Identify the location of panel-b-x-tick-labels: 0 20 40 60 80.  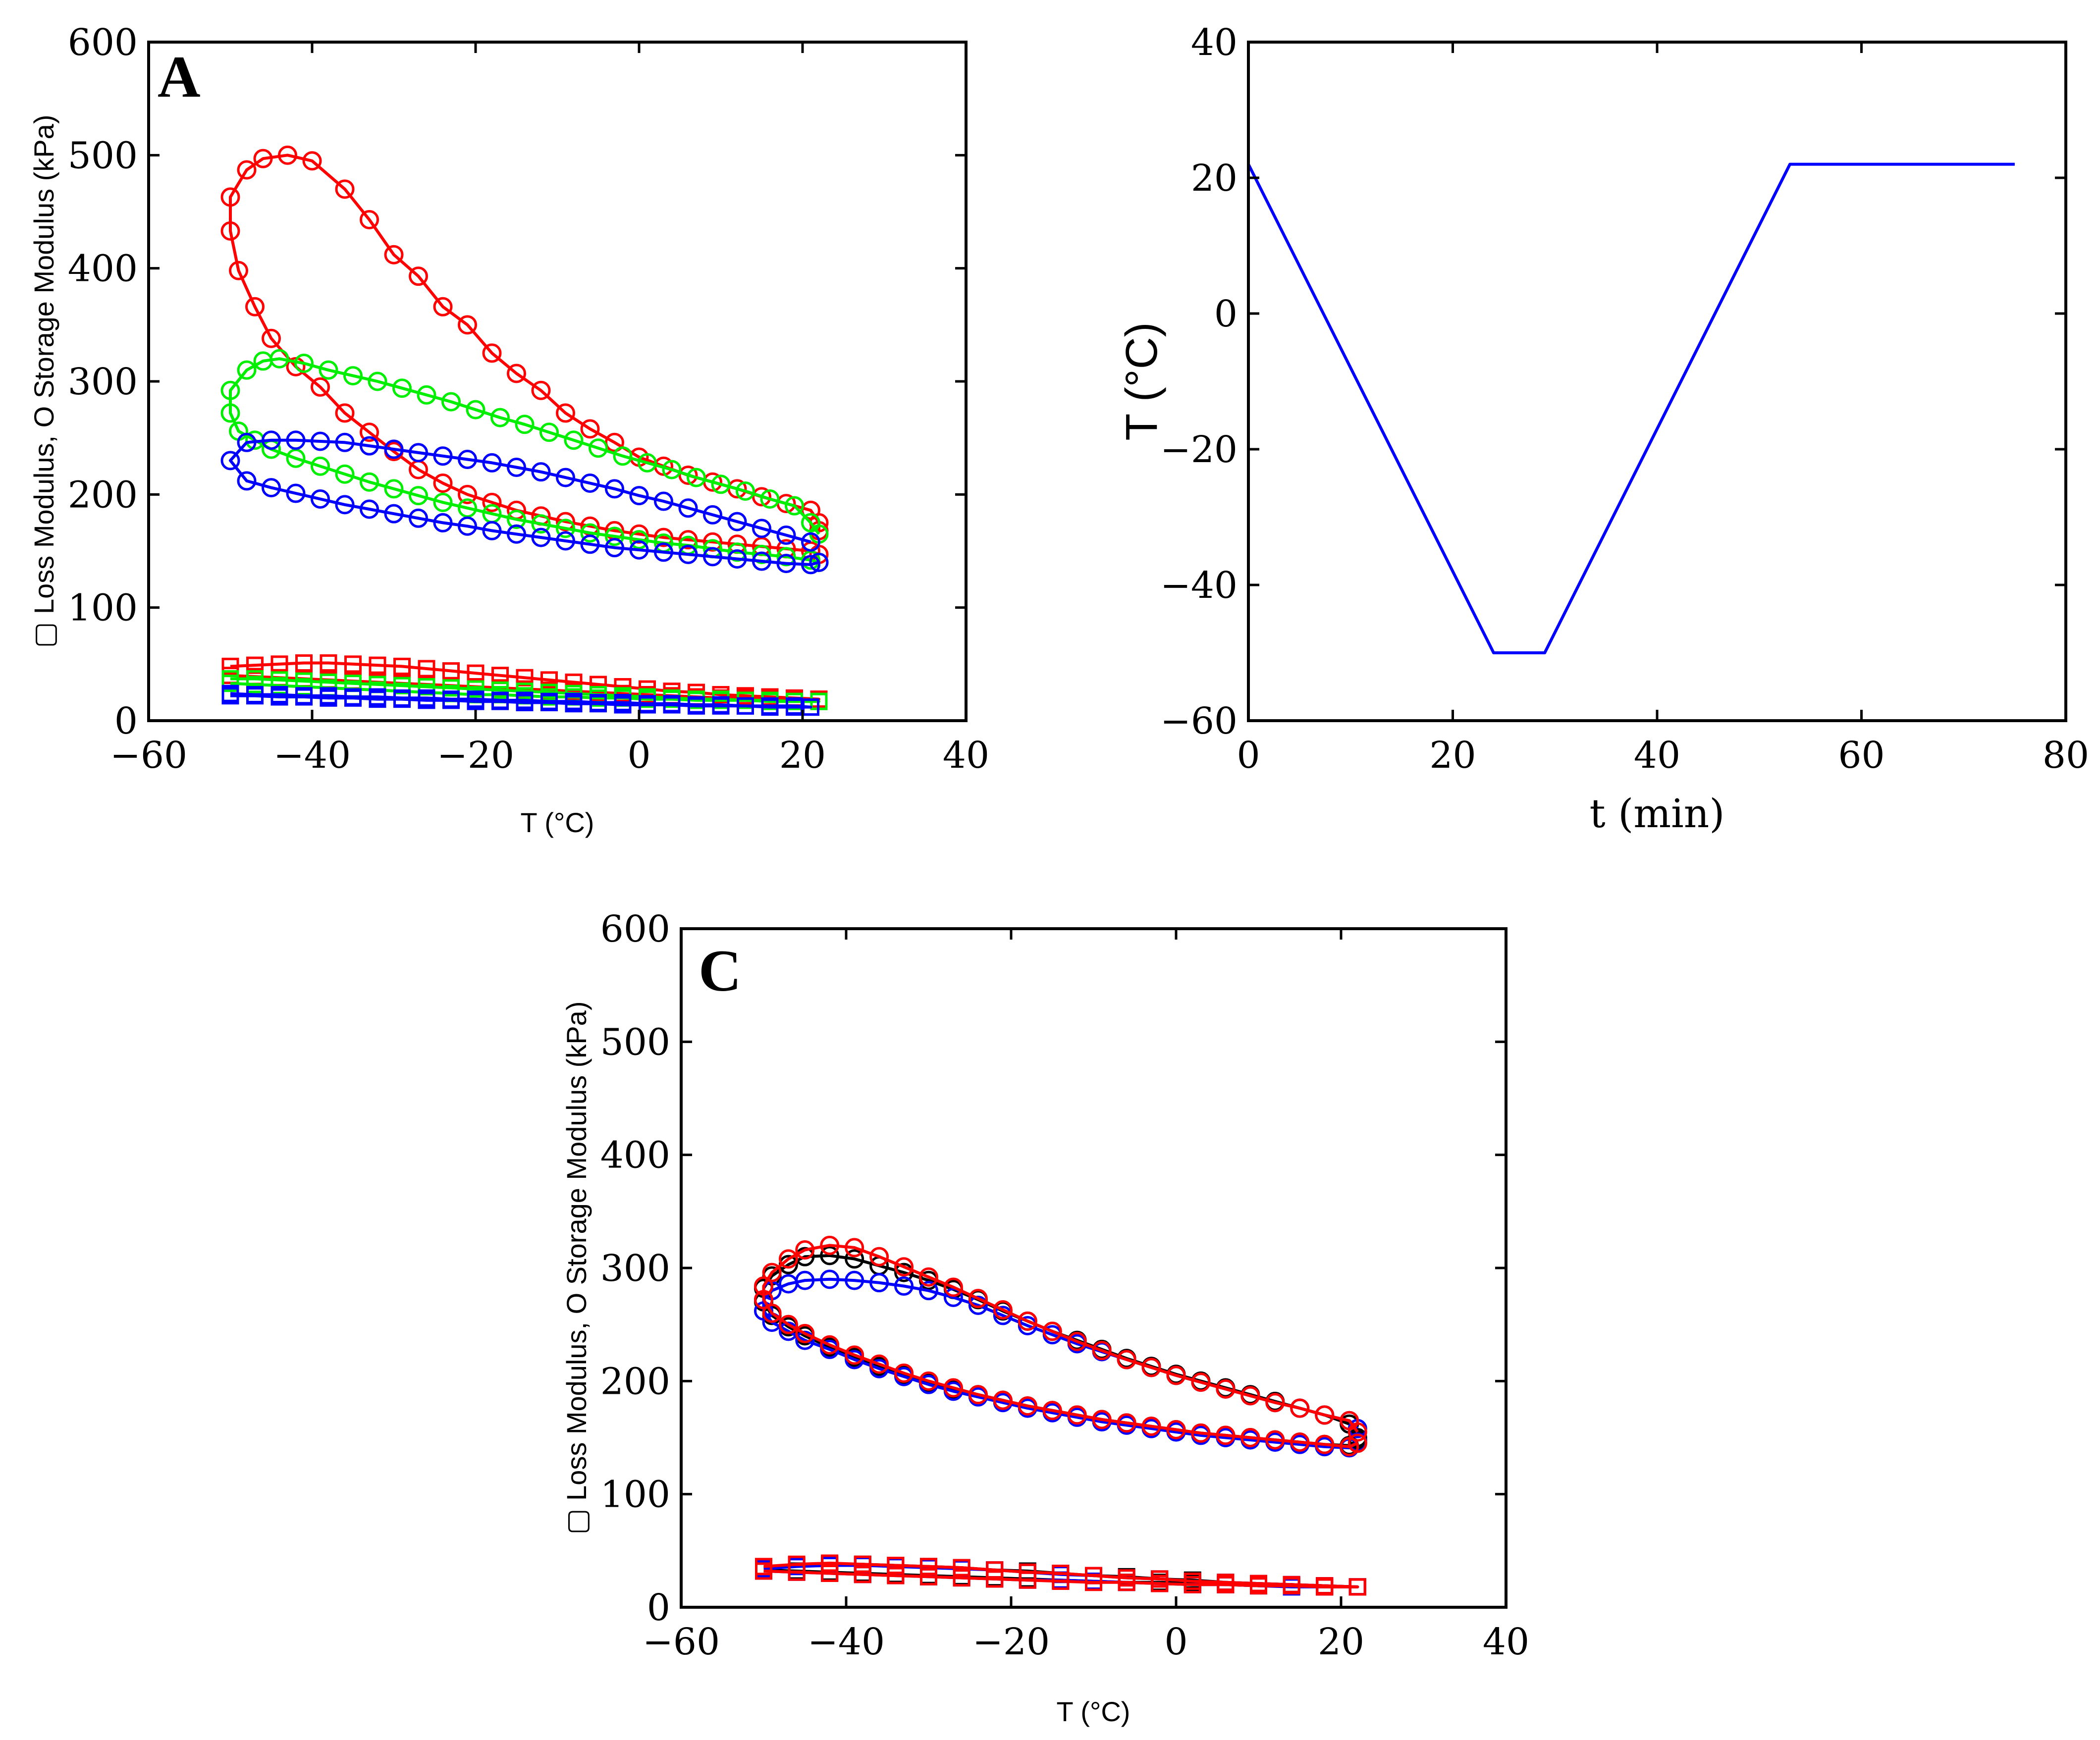
(1663, 755).